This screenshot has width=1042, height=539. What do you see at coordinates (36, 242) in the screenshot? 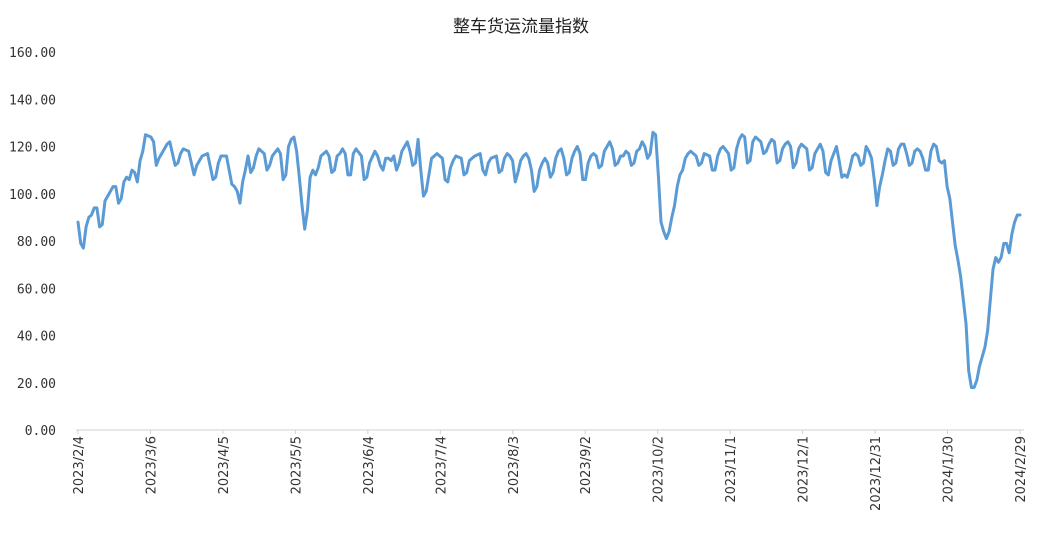
I see `y-tick-label: 80.00` at bounding box center [36, 242].